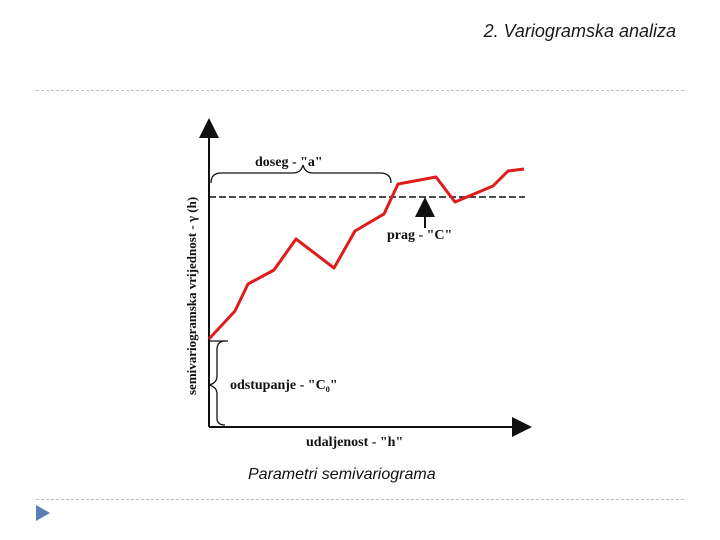  Describe the element at coordinates (289, 162) in the screenshot. I see `range-label: doseg - "a"` at that location.